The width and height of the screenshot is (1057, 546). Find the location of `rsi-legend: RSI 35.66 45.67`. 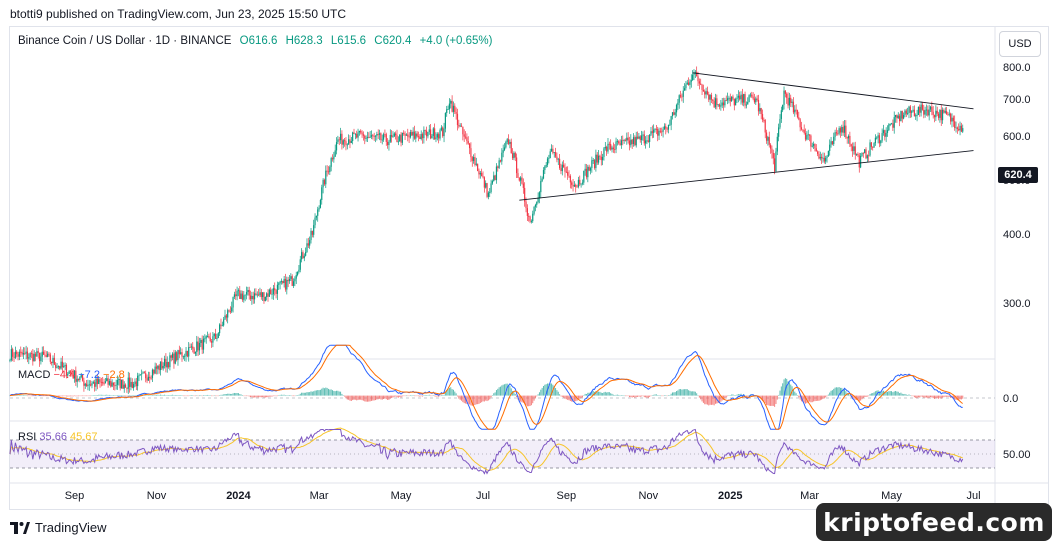

rsi-legend: RSI 35.66 45.67 is located at coordinates (58, 437).